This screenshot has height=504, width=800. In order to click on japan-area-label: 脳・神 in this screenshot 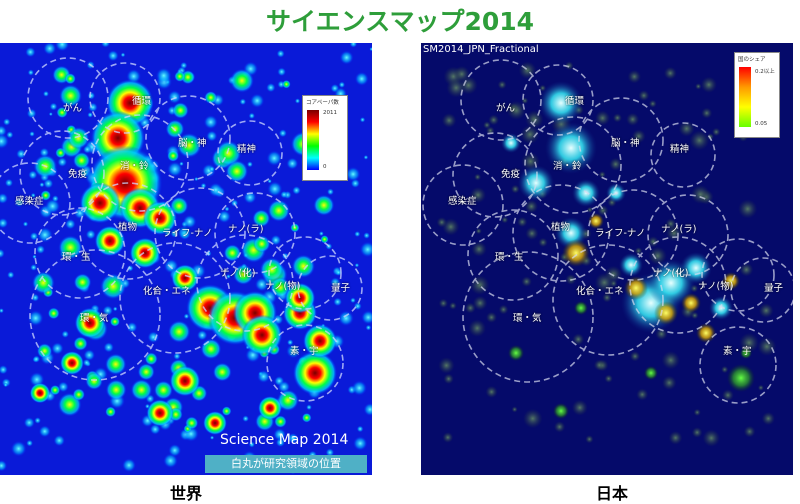, I will do `click(625, 143)`.